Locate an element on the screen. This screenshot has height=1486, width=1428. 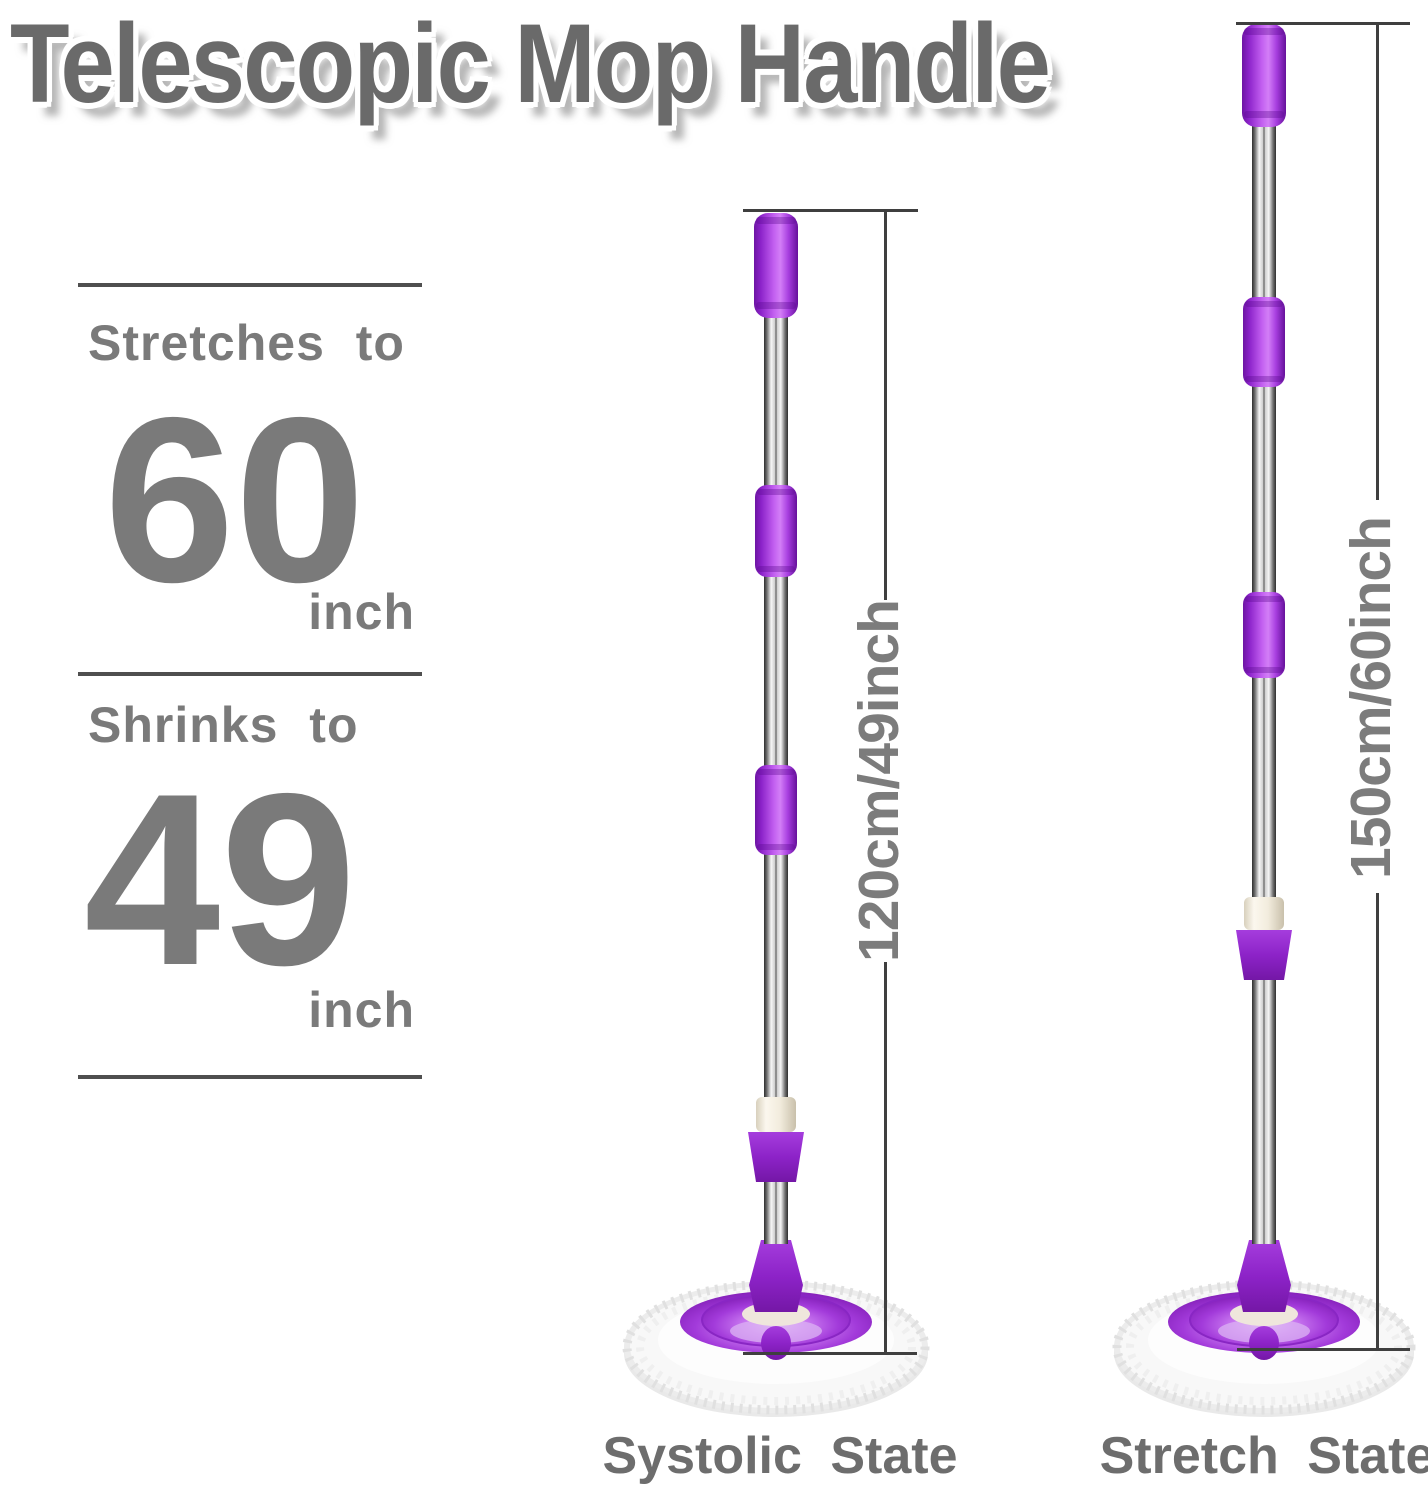
spec-stretch-value: 60 is located at coordinates (235, 499).